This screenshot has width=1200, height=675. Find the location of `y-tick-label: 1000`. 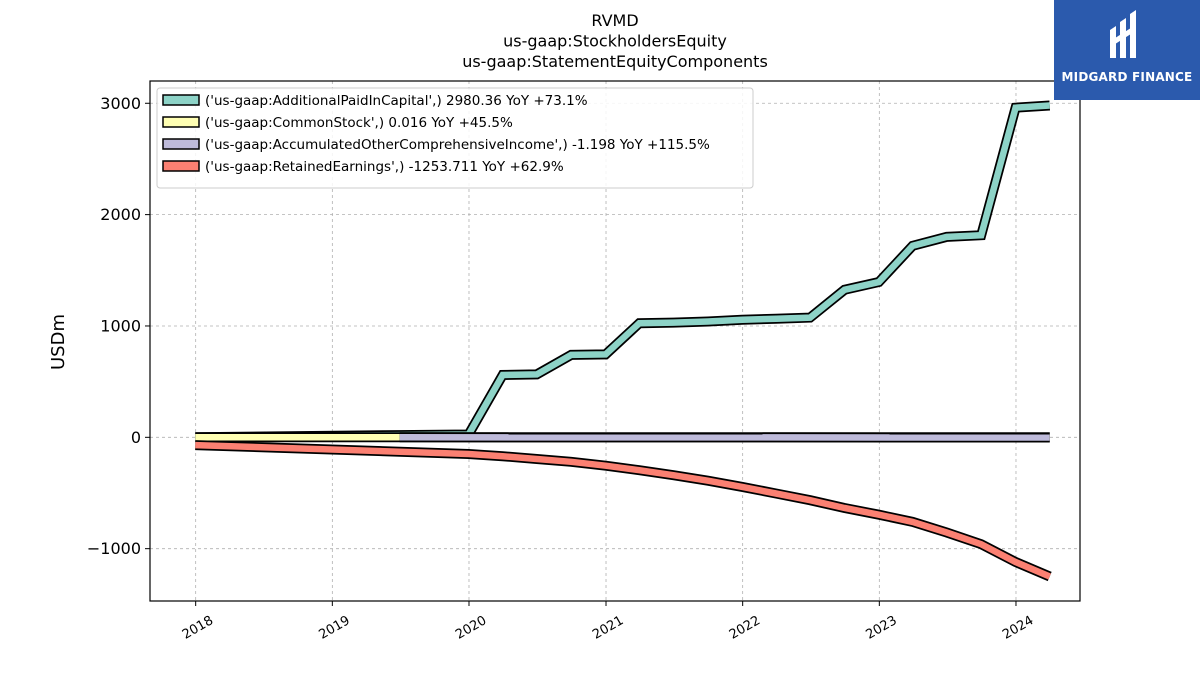

y-tick-label: 1000 is located at coordinates (120, 325).